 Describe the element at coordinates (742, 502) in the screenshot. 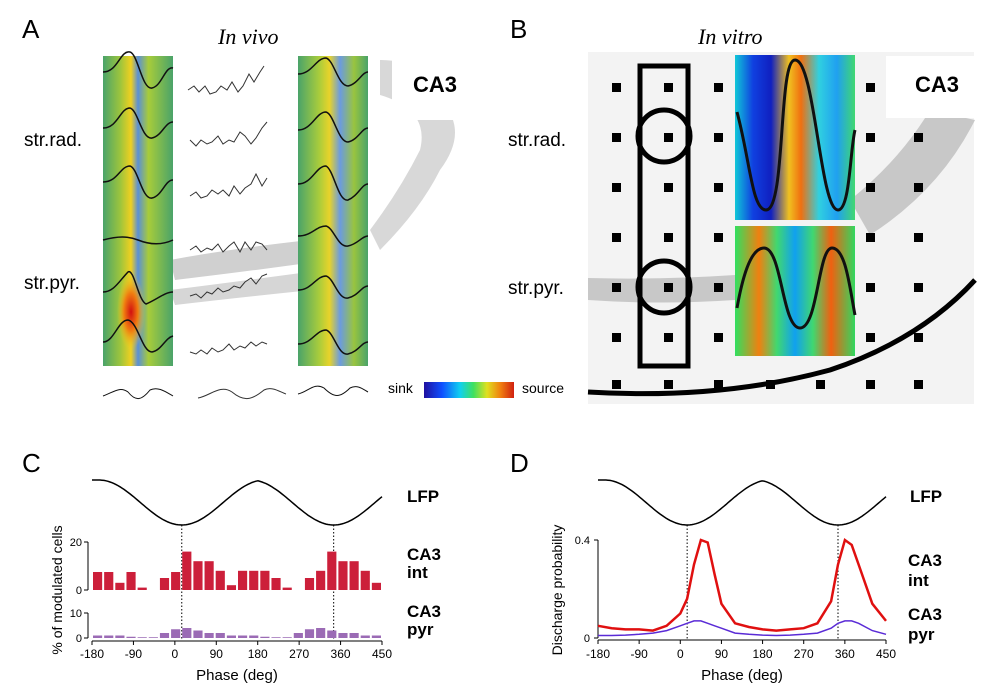

I see `lfp-trace` at that location.